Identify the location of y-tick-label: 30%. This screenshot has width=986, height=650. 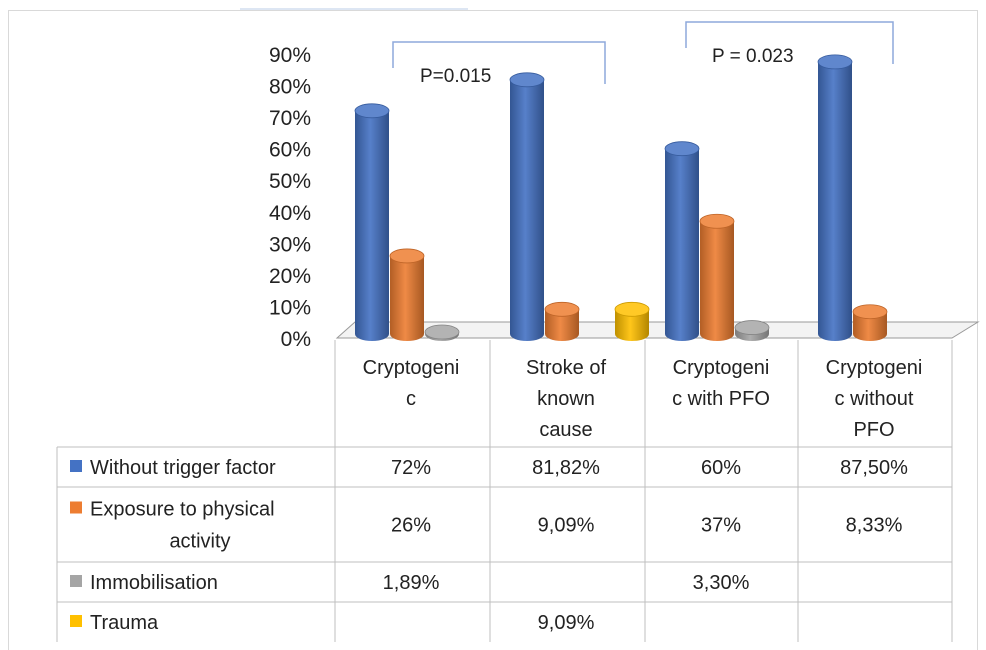
(290, 244).